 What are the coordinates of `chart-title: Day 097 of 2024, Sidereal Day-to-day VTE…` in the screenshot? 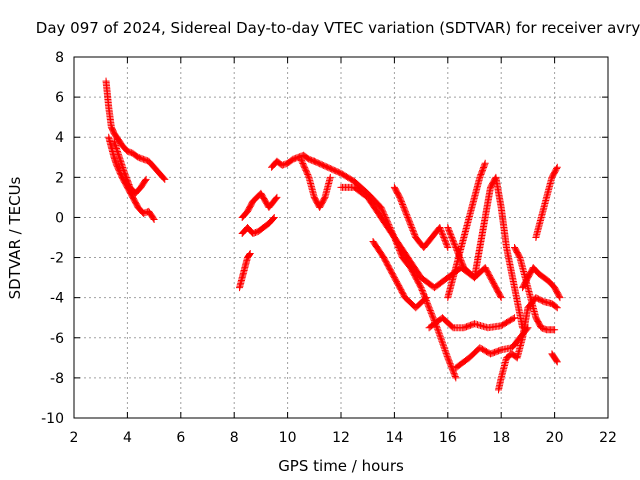 It's located at (338, 28).